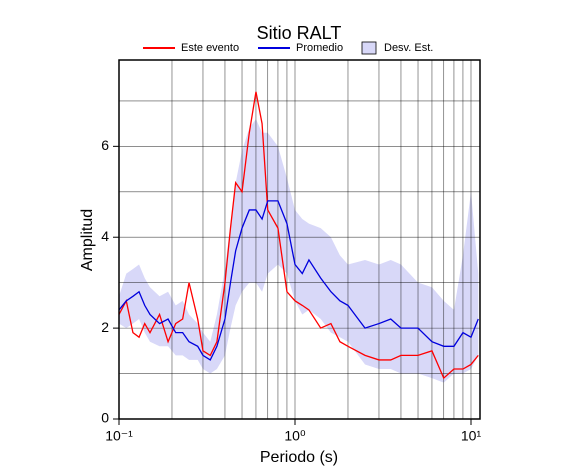  I want to click on legend-swatch, so click(369, 48).